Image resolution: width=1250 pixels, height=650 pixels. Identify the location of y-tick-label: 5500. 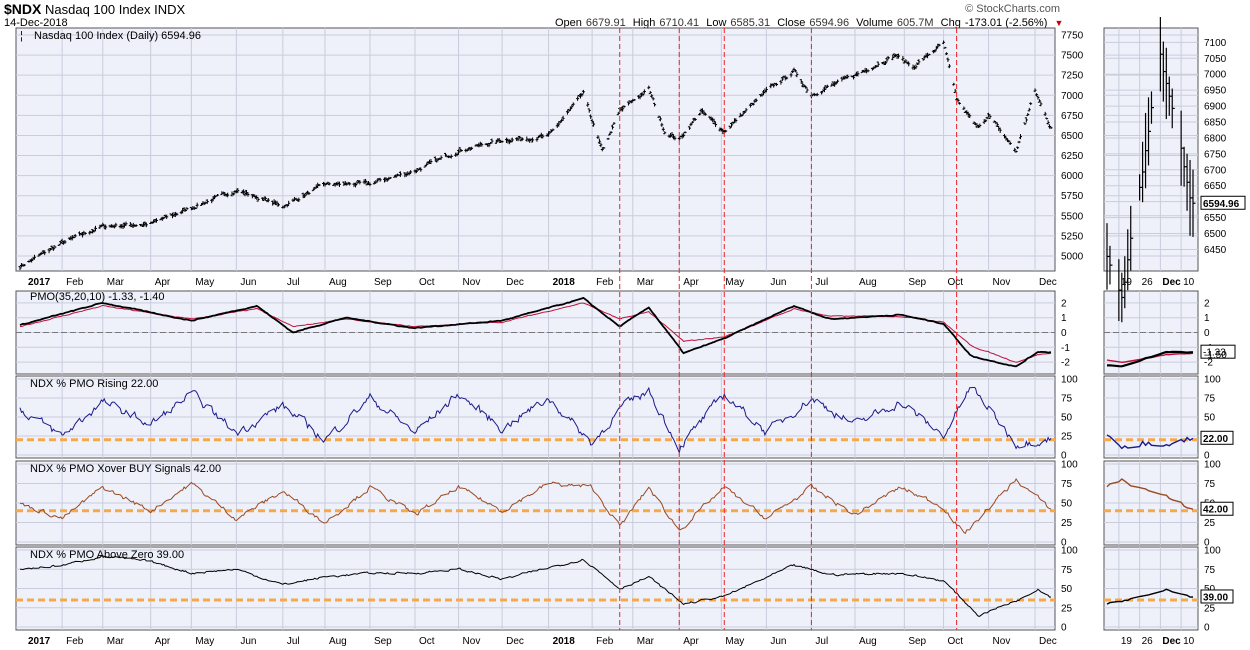
(1072, 216).